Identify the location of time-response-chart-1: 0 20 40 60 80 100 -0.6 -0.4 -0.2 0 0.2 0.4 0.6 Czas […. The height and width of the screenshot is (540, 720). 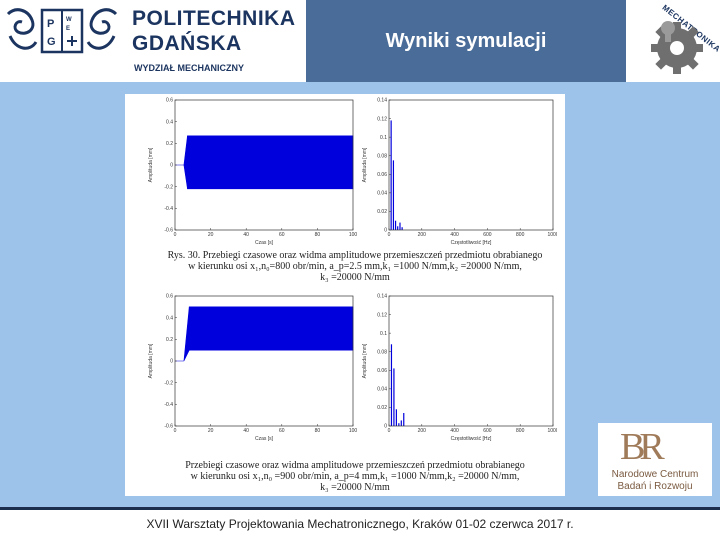
(251, 171).